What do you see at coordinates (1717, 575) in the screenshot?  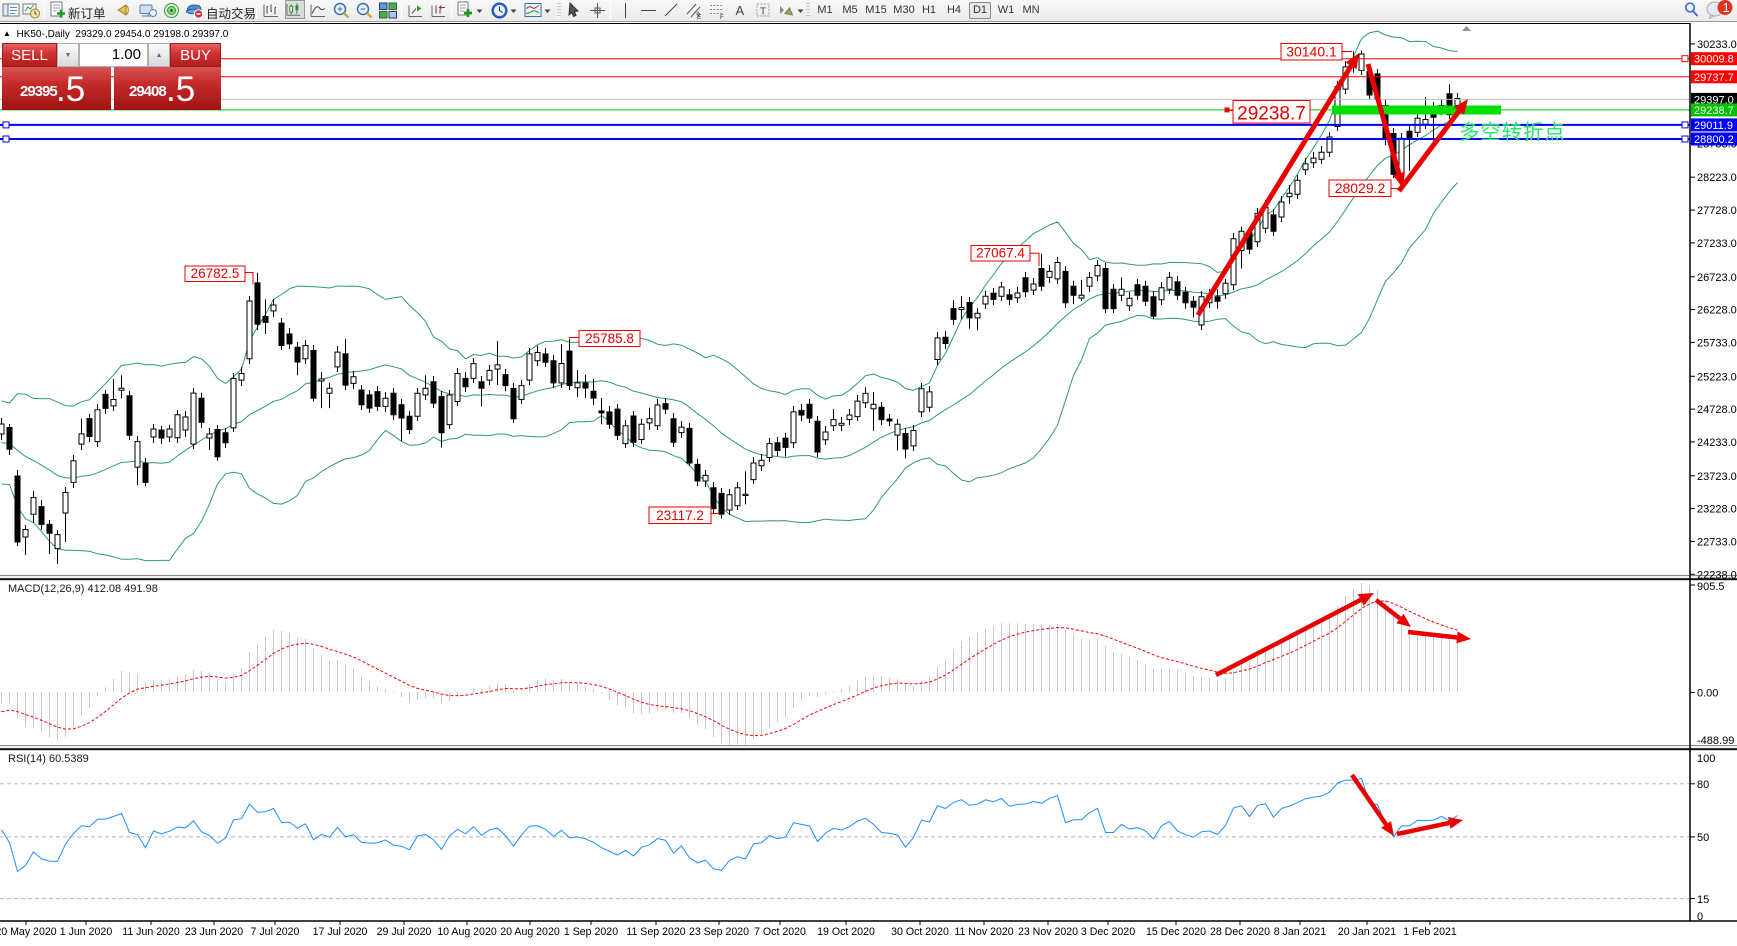 I see `svg-text: 22238.0` at bounding box center [1717, 575].